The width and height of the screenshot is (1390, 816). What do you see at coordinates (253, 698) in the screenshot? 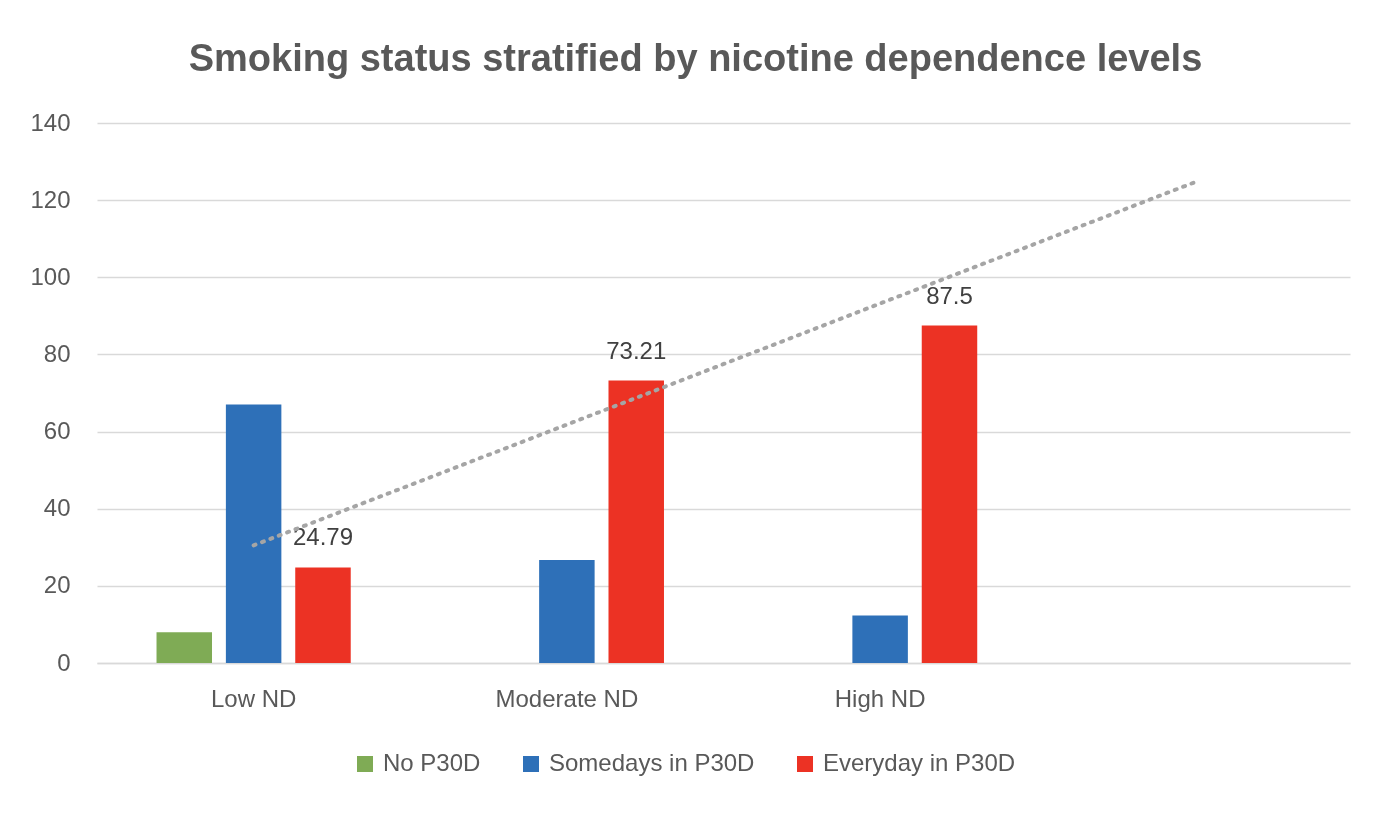
I see `x-tick-label: Low ND` at bounding box center [253, 698].